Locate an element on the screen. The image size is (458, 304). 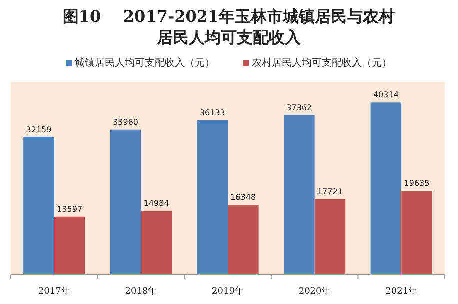
data-label: 14984 is located at coordinates (157, 203).